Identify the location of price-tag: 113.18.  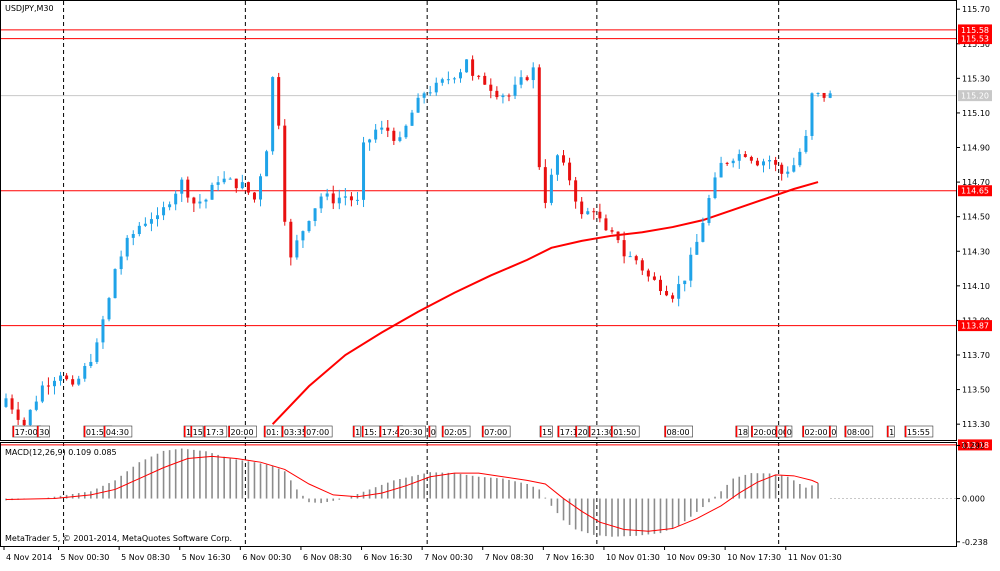
(975, 445).